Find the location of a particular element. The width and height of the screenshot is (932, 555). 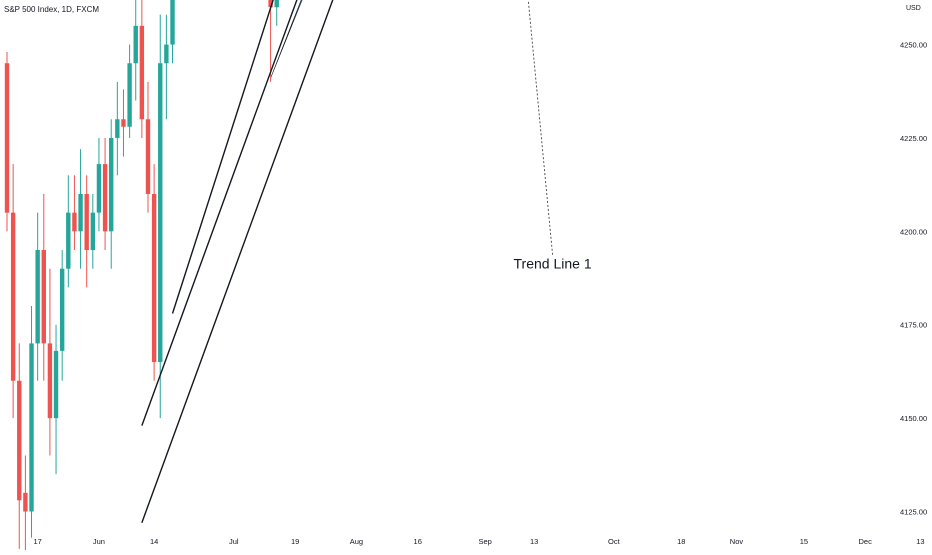

time-tick-label: 17 is located at coordinates (37, 541).